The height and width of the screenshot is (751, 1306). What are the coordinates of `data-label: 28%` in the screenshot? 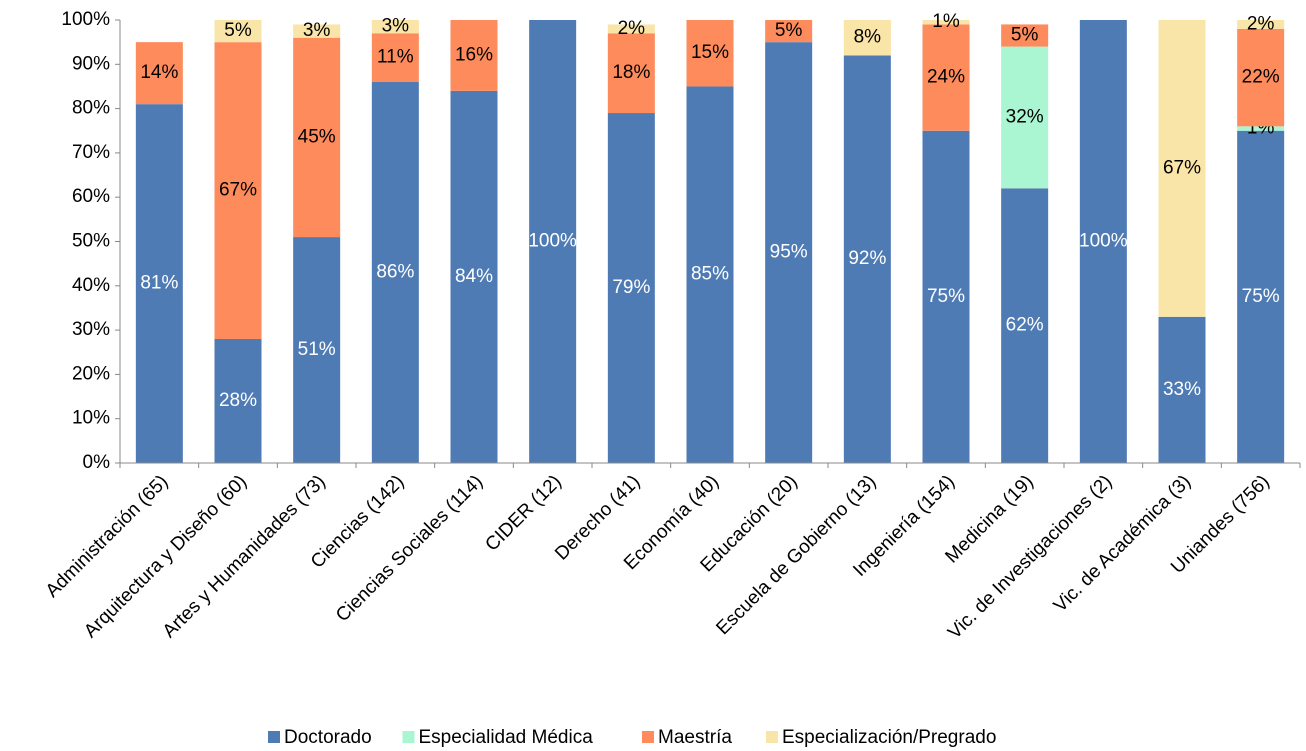 It's located at (238, 400).